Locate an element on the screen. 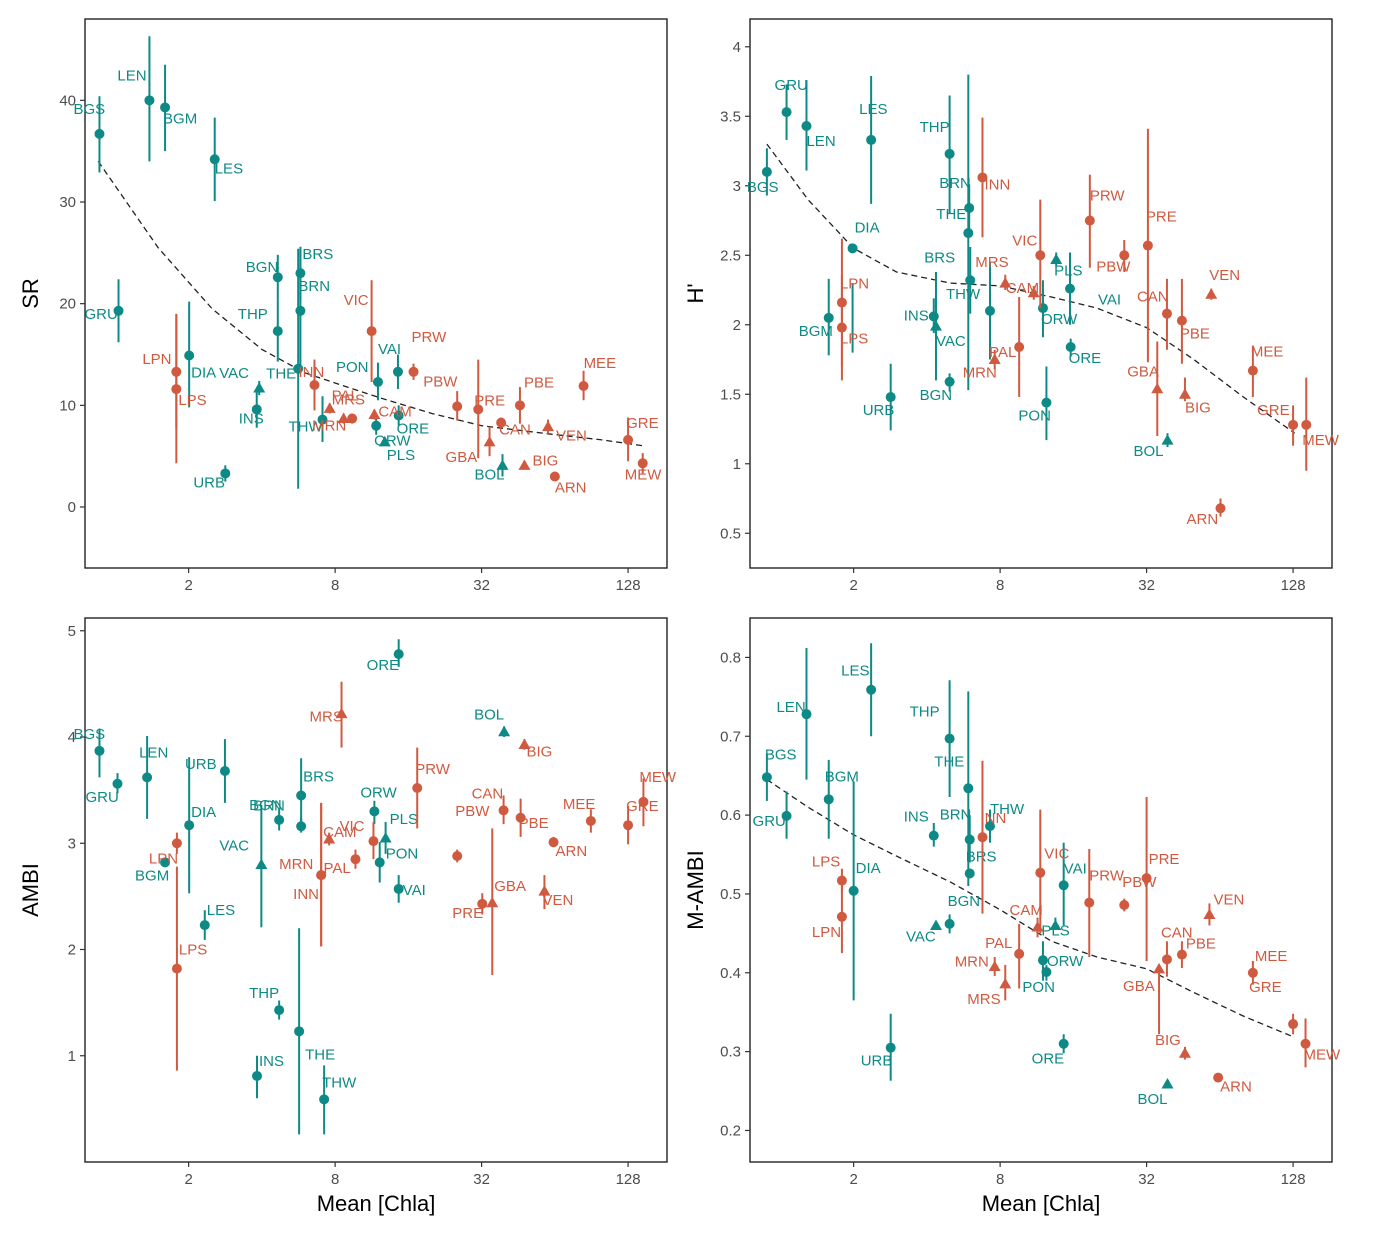 Image resolution: width=1379 pixels, height=1257 pixels. point-label: BGN is located at coordinates (265, 805).